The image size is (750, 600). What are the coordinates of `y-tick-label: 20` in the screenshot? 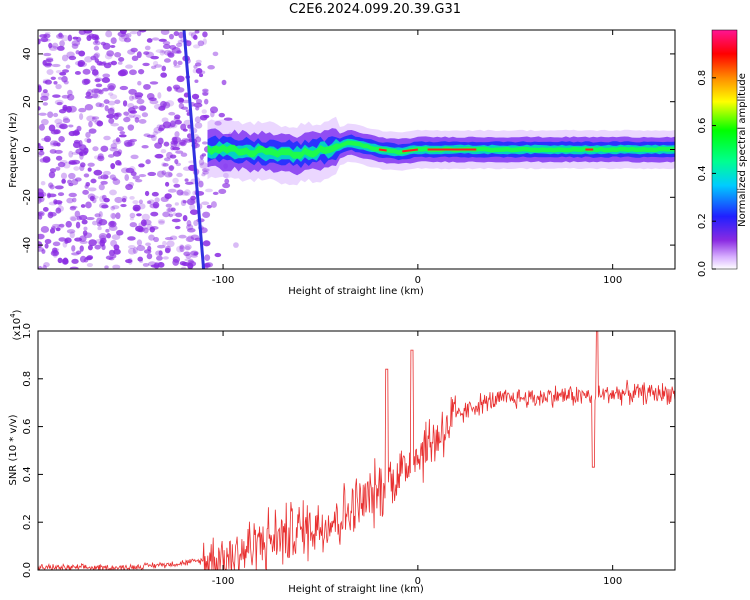 It's located at (27, 101).